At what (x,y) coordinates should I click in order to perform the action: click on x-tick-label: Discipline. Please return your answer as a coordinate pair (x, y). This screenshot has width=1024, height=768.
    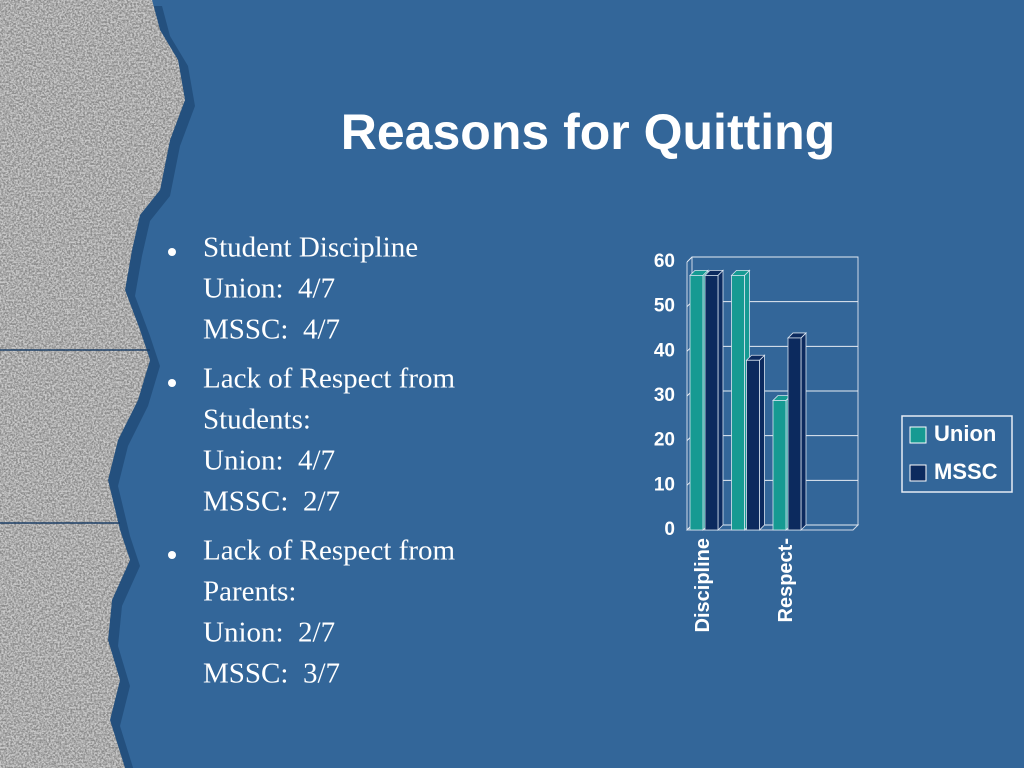
    Looking at the image, I should click on (703, 585).